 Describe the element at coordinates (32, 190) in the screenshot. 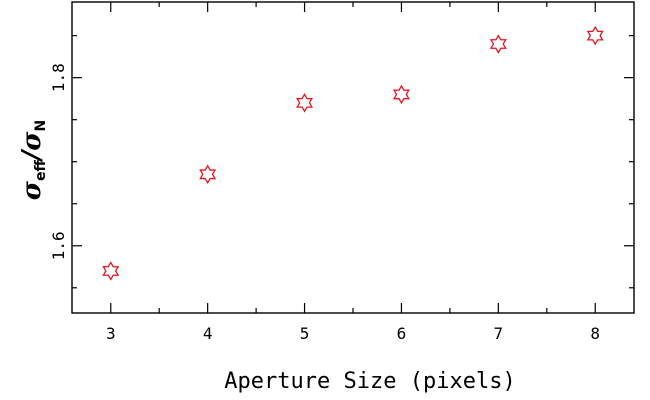

I see `y-label-sigma-eff: σ` at that location.